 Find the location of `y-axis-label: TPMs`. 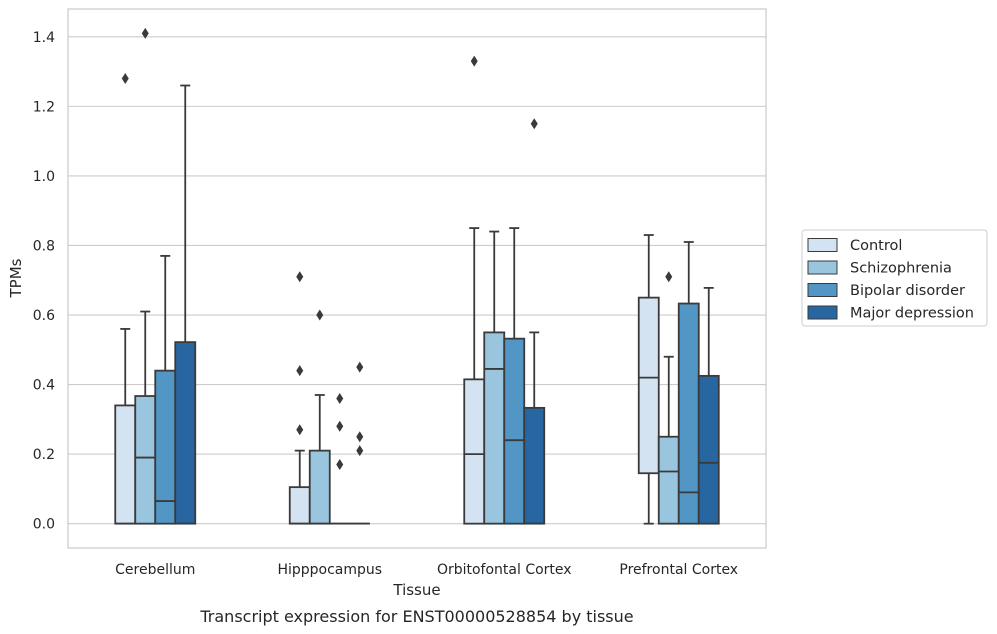

y-axis-label: TPMs is located at coordinates (16, 278).